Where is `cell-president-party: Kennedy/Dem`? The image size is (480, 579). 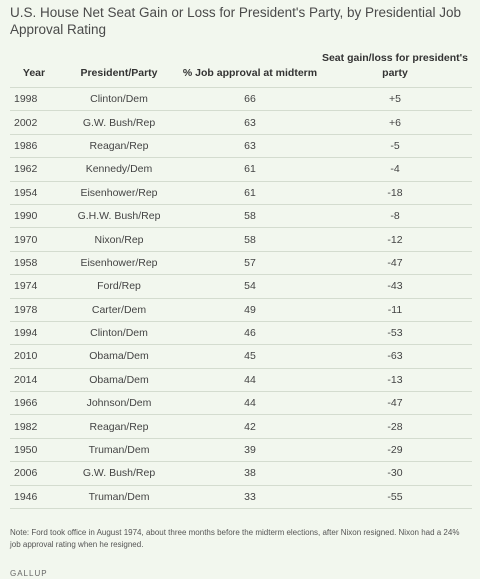
cell-president-party: Kennedy/Dem is located at coordinates (119, 169).